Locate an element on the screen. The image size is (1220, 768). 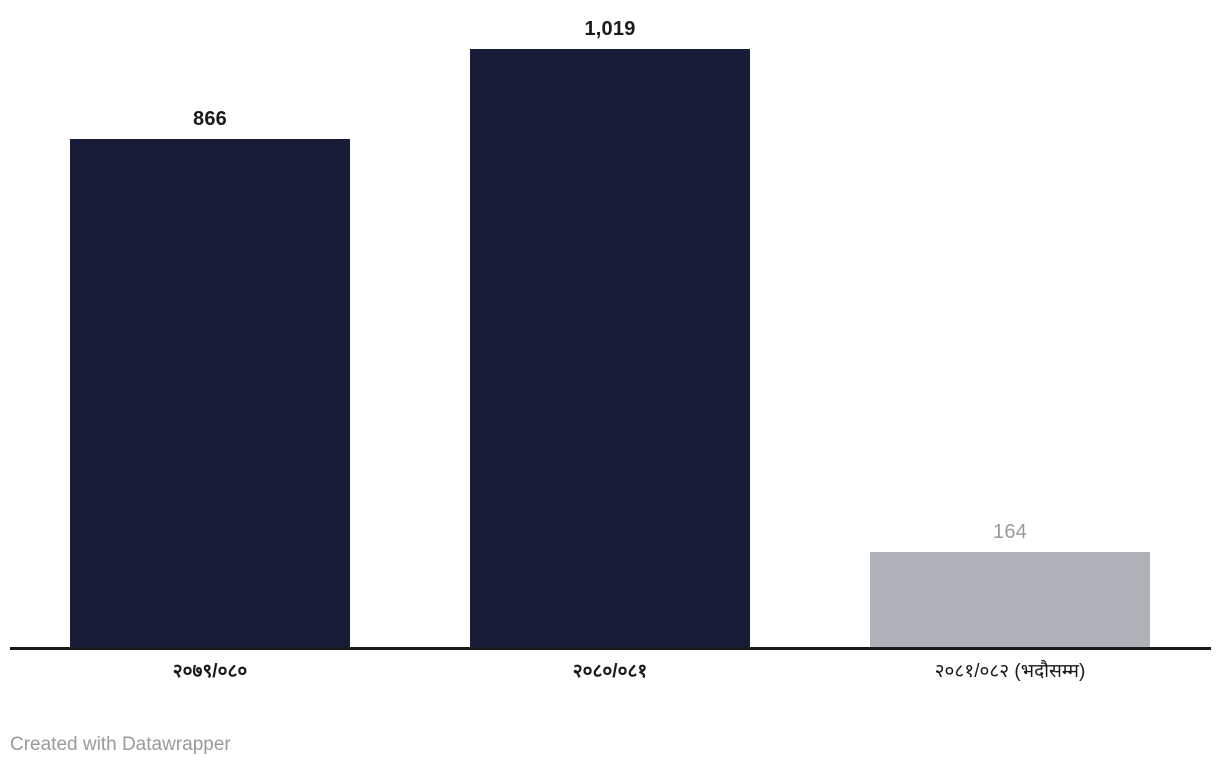
x-axis-labels: २०७९/०८० २०८०/०८१ २०८१/०८२ (भदौसम्म) is located at coordinates (610, 671).